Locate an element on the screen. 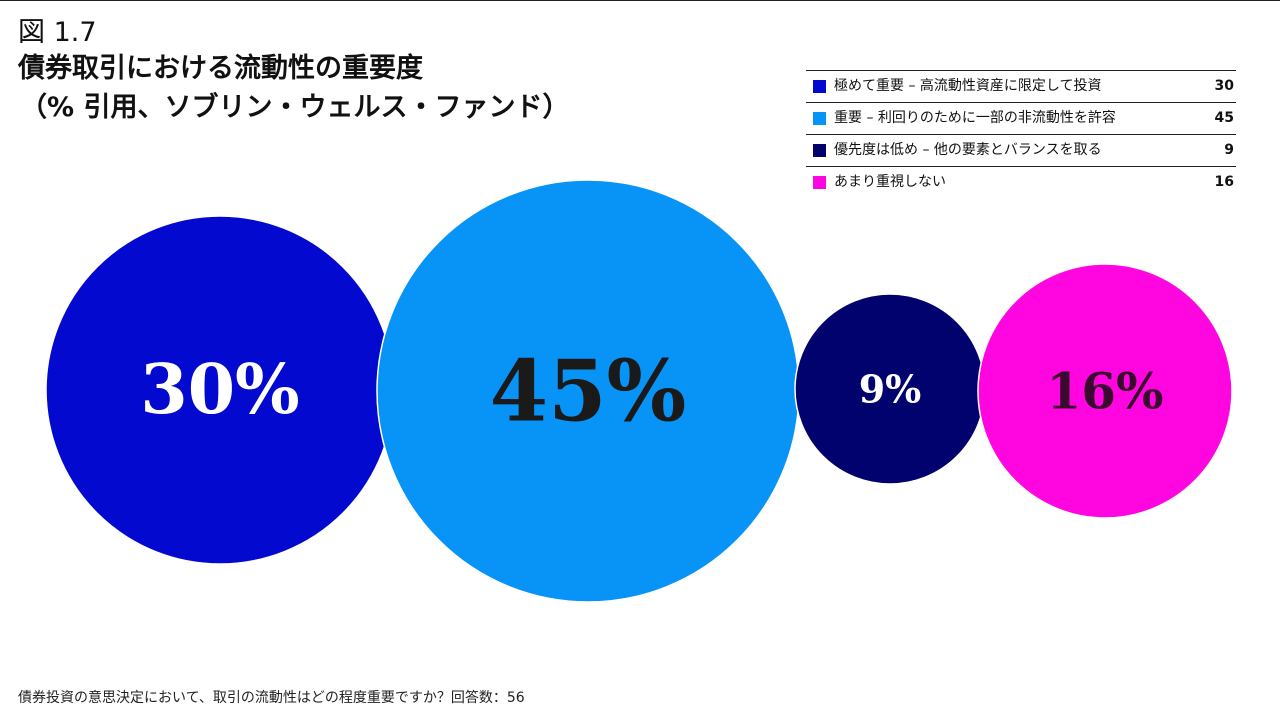  bubble is located at coordinates (1105, 391).